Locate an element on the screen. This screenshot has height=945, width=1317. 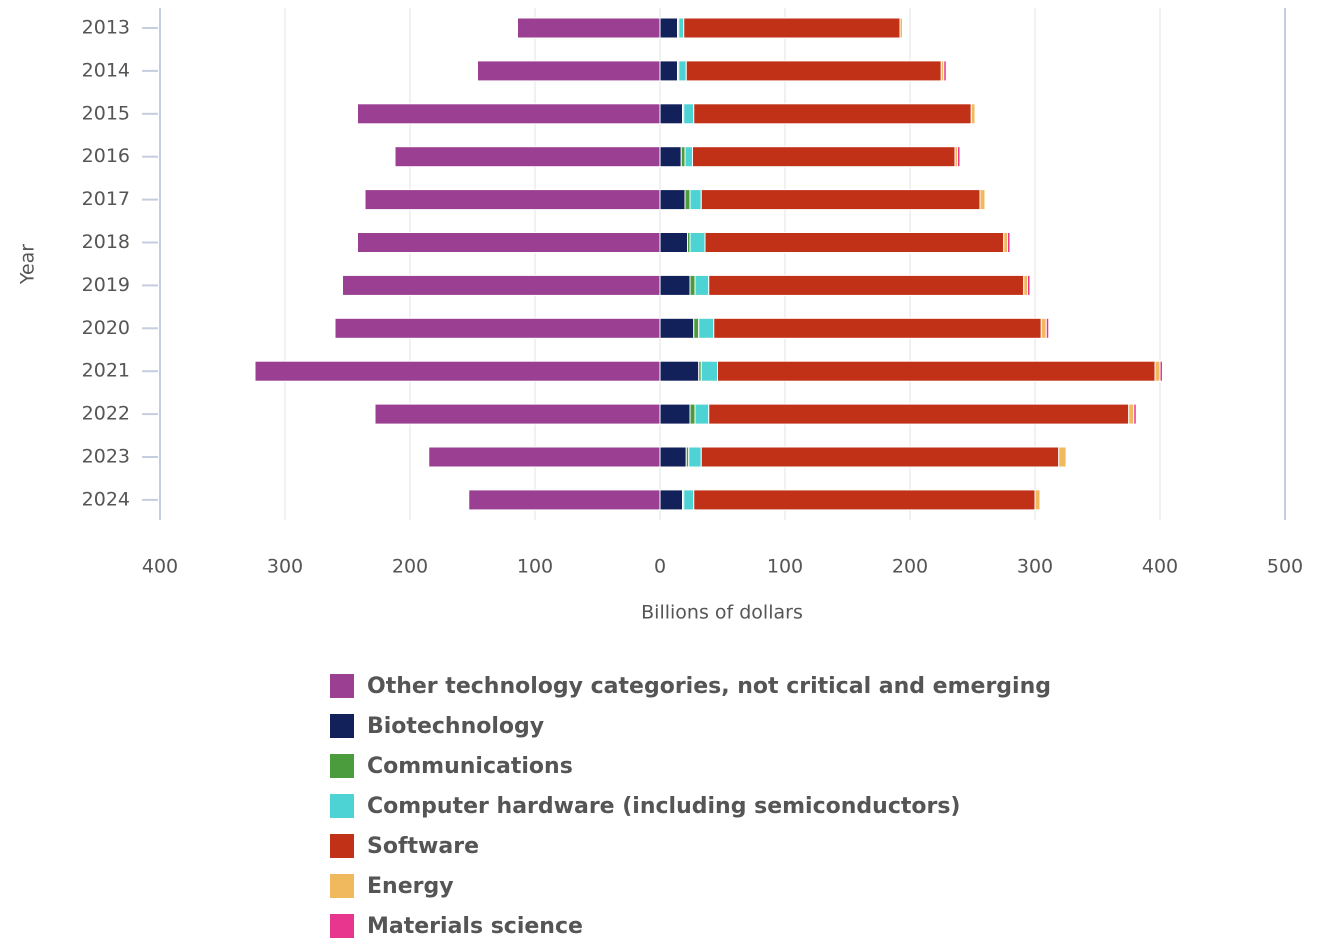
y-tick-label: 2022 is located at coordinates (106, 414).